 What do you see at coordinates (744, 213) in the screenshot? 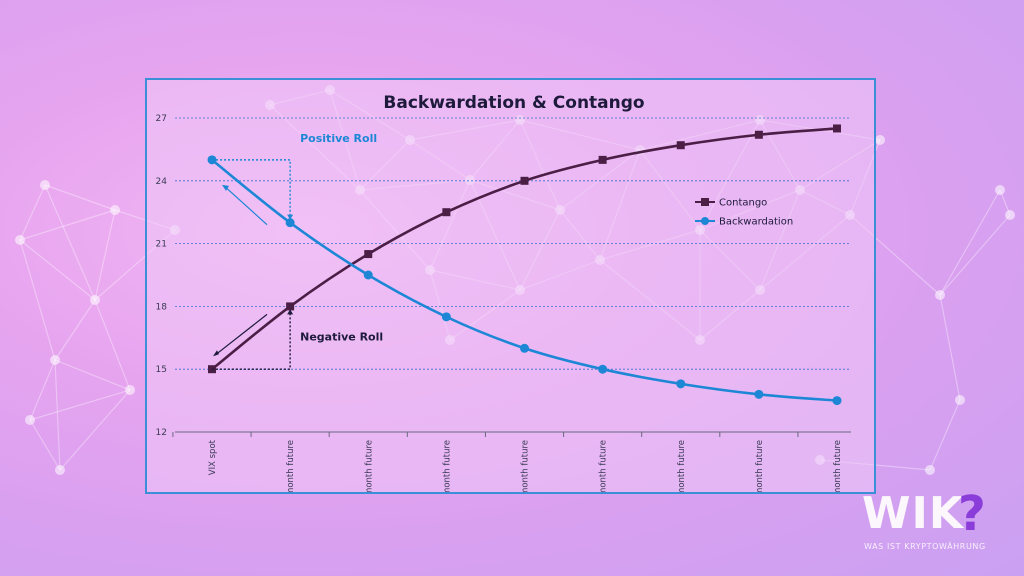
I see `legend: Contango Backwardation` at bounding box center [744, 213].